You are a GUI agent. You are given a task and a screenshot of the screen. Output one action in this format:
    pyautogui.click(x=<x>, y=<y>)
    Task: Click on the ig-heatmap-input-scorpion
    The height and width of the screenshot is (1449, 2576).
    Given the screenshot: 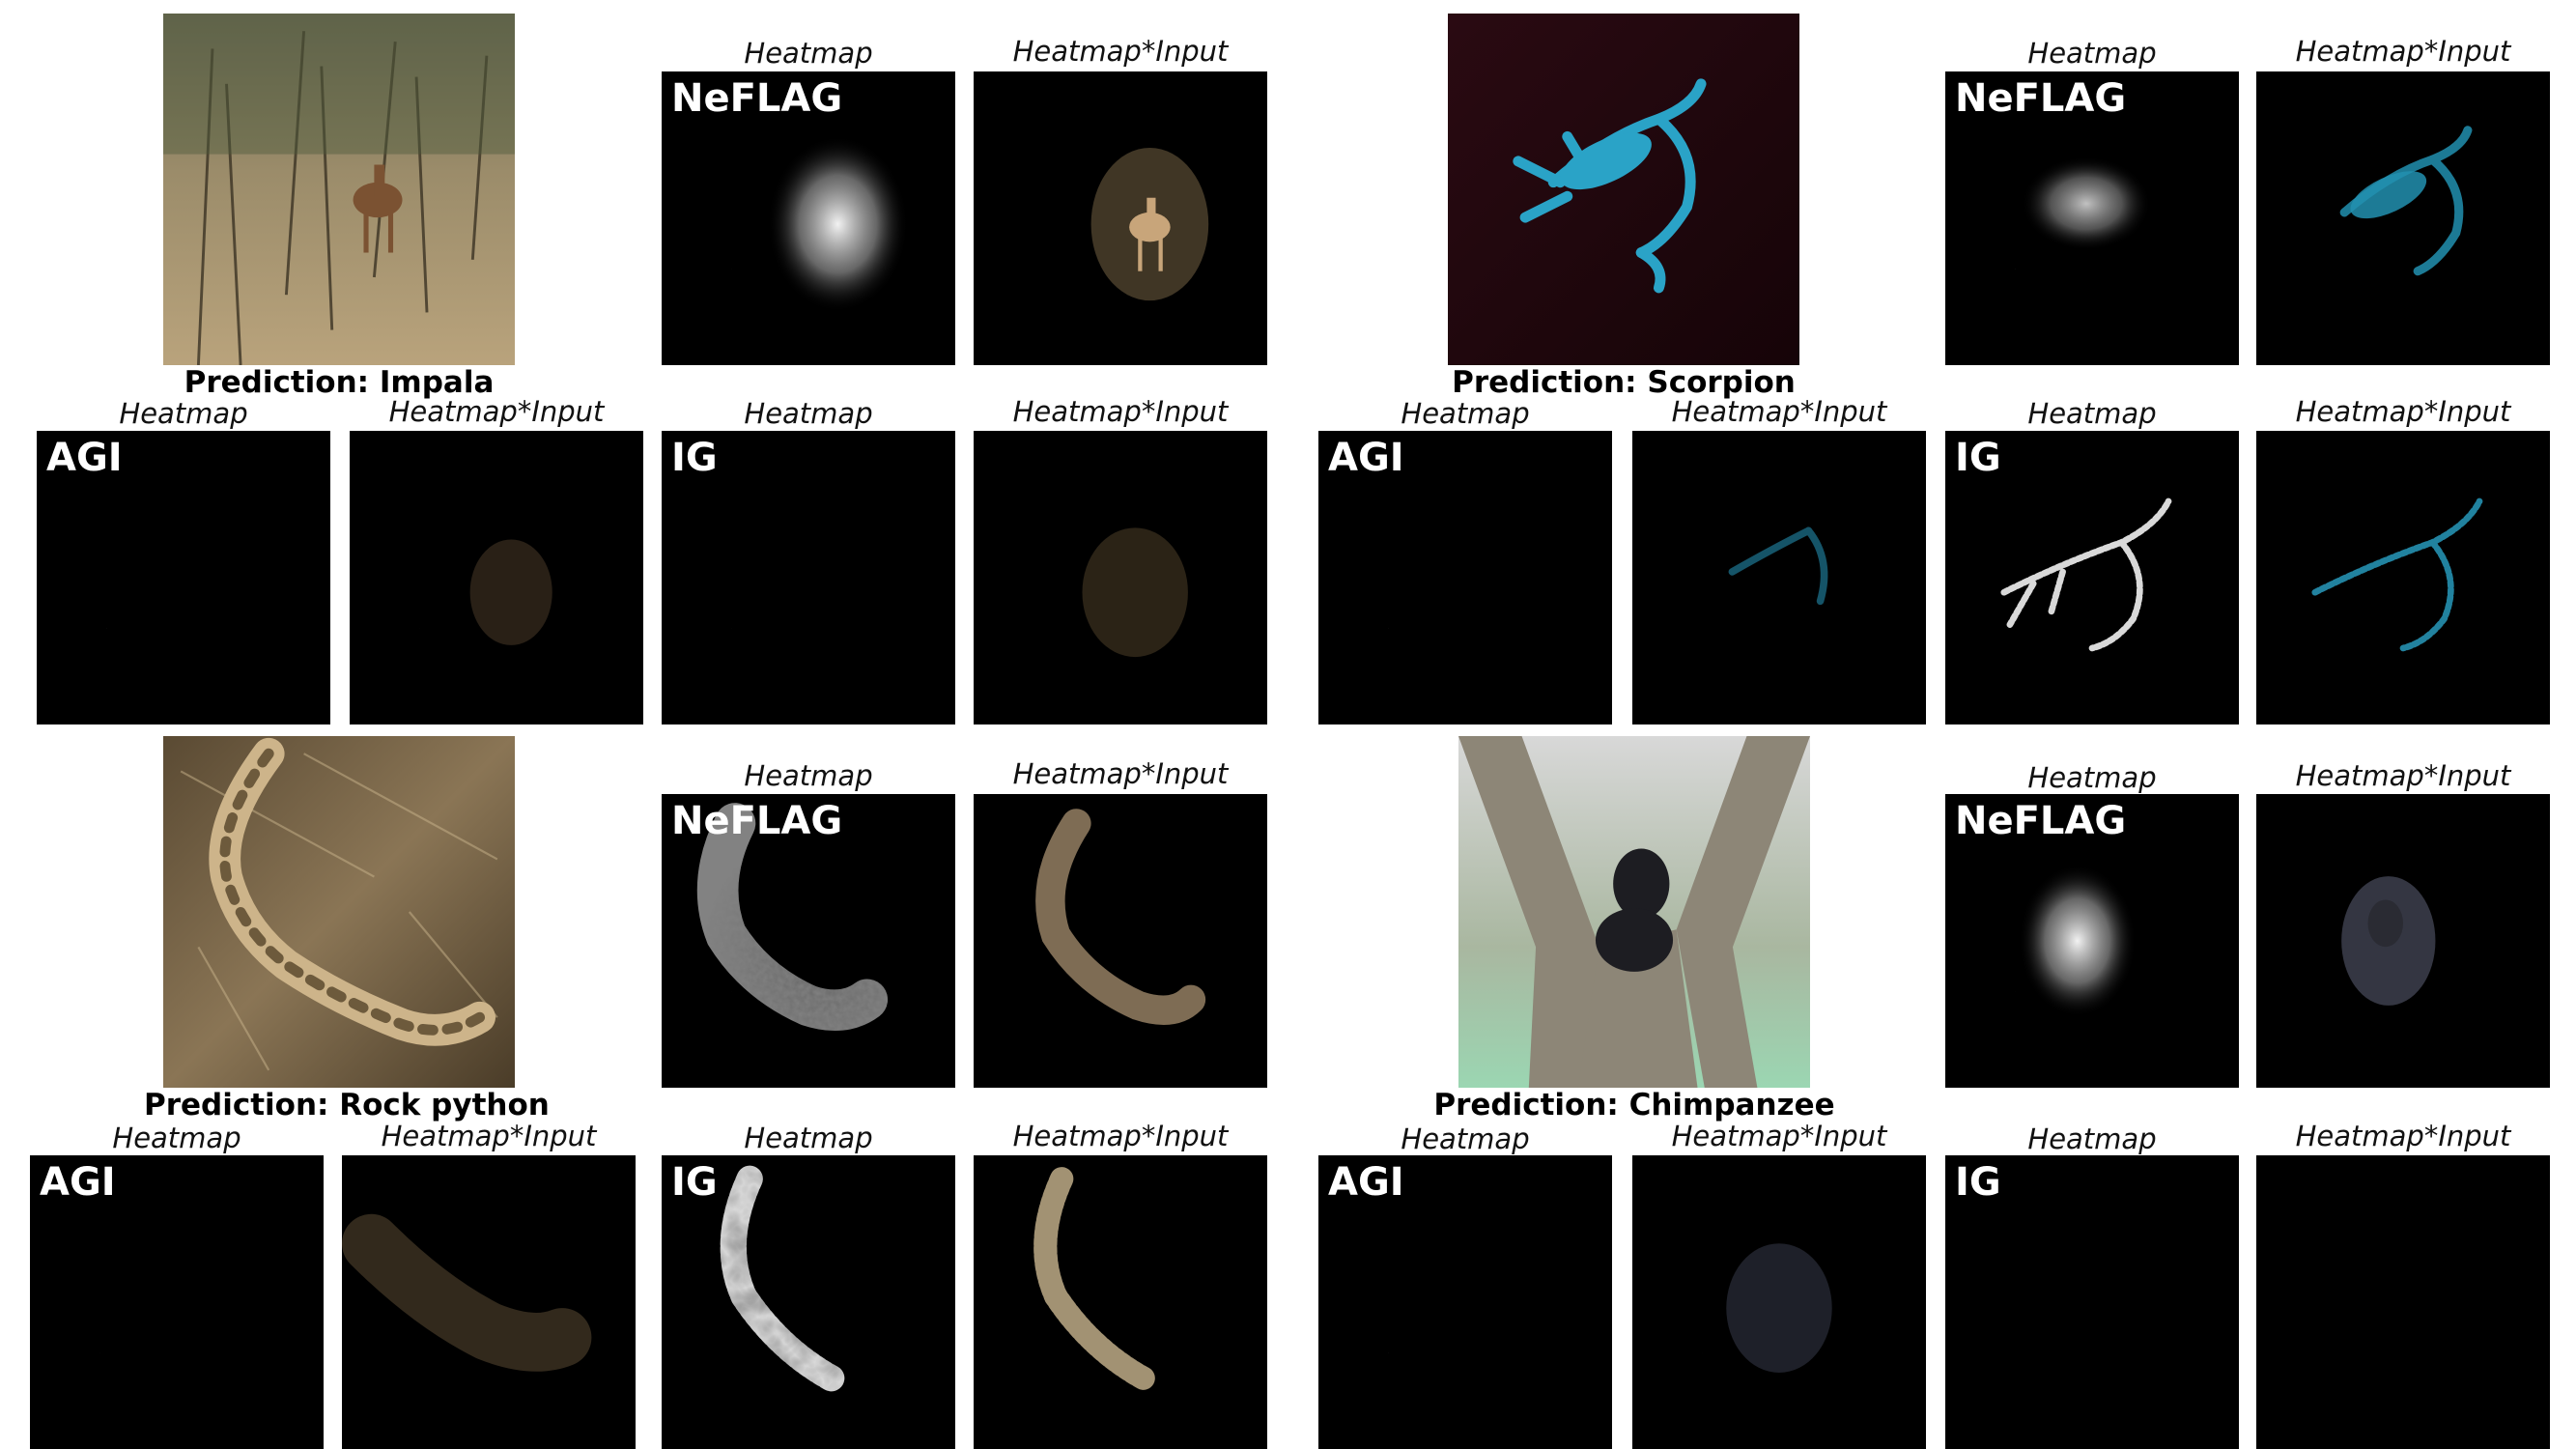 What is the action you would take?
    pyautogui.click(x=2403, y=577)
    